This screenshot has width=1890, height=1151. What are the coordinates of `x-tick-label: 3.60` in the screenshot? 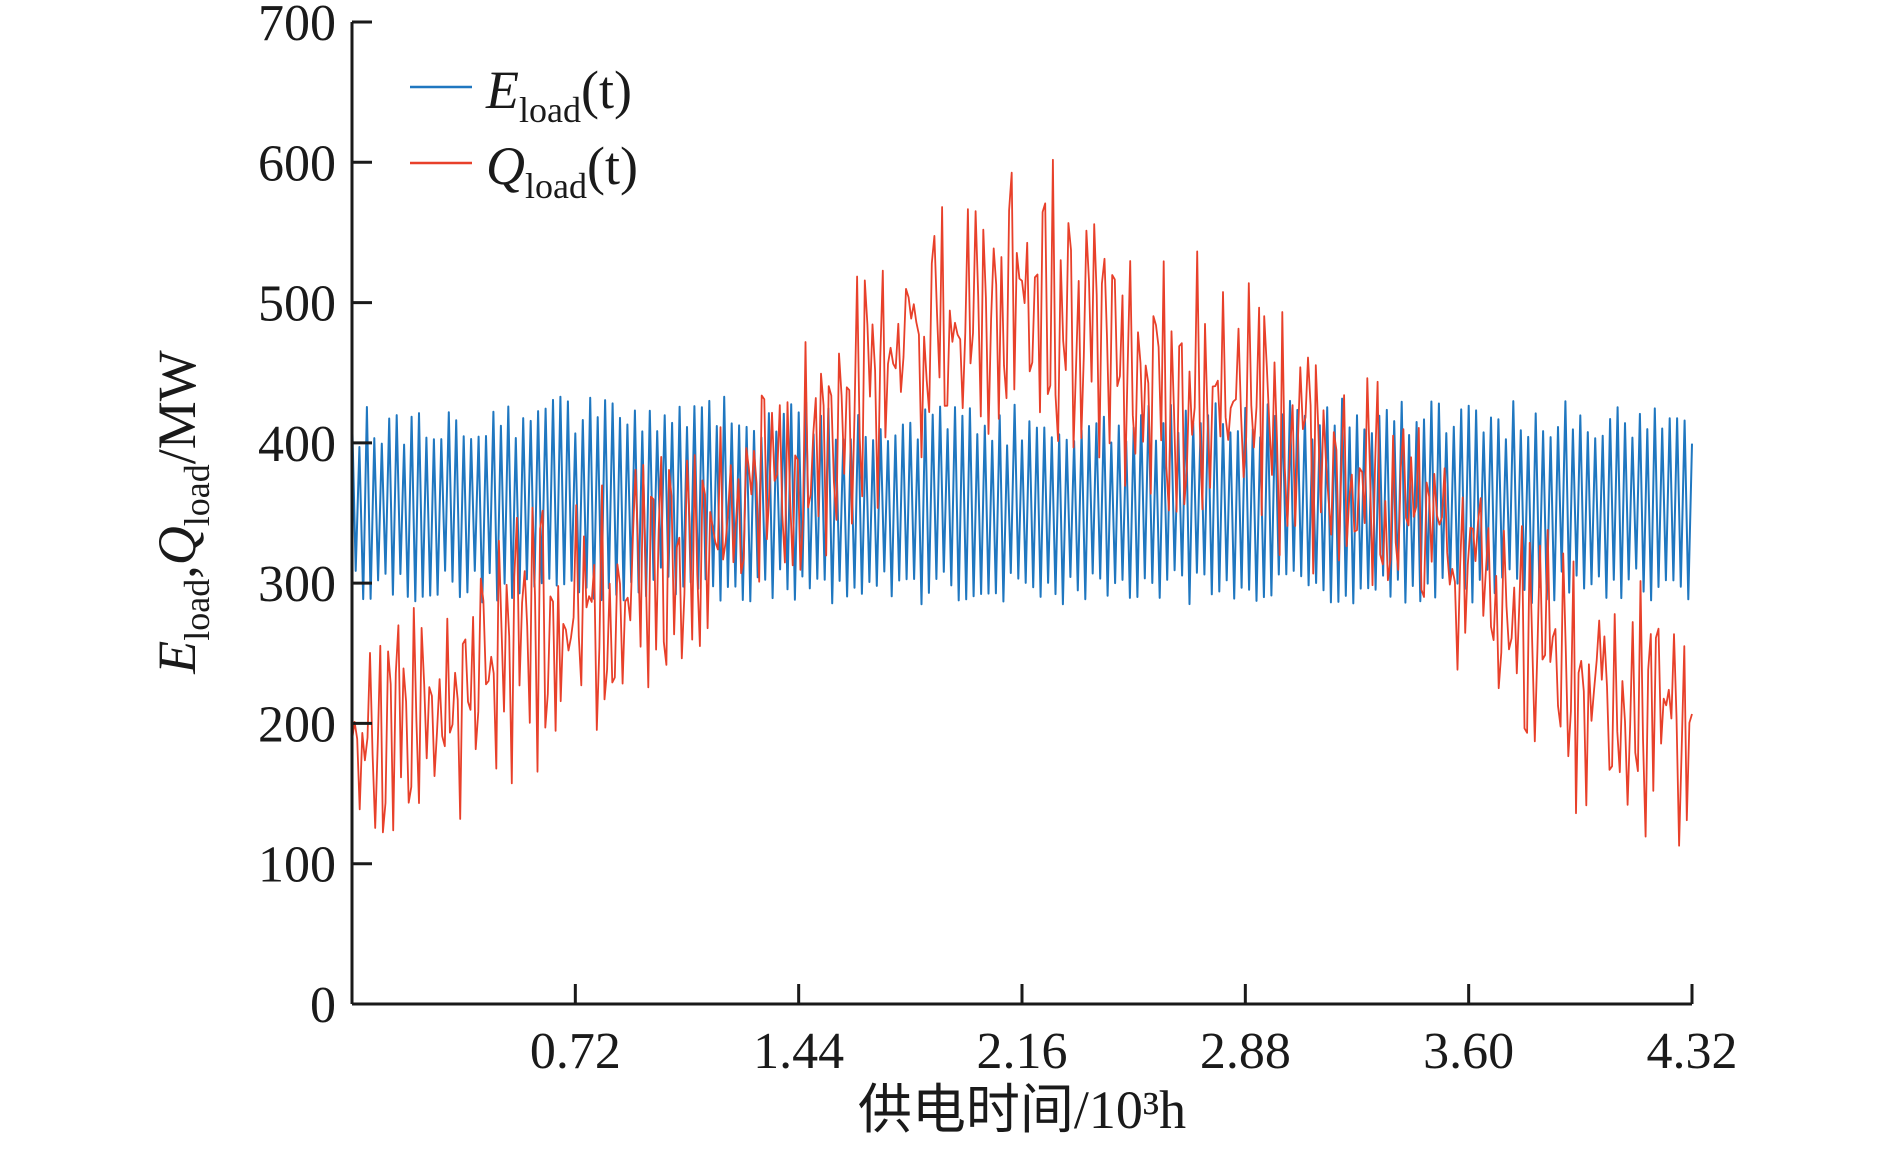 It's located at (1468, 1051).